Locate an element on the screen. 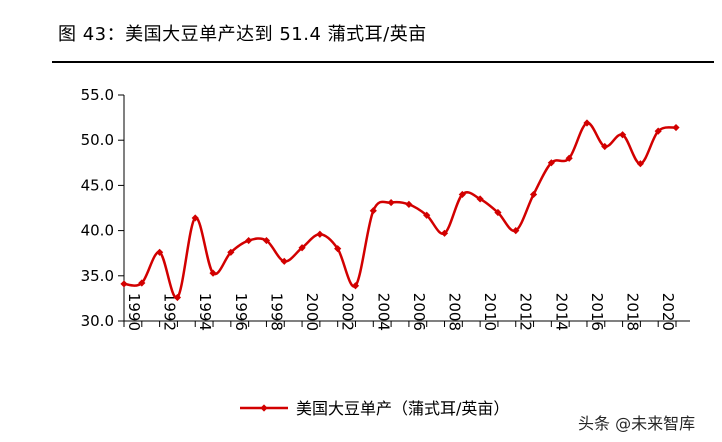 This screenshot has height=442, width=722. title-divider is located at coordinates (383, 62).